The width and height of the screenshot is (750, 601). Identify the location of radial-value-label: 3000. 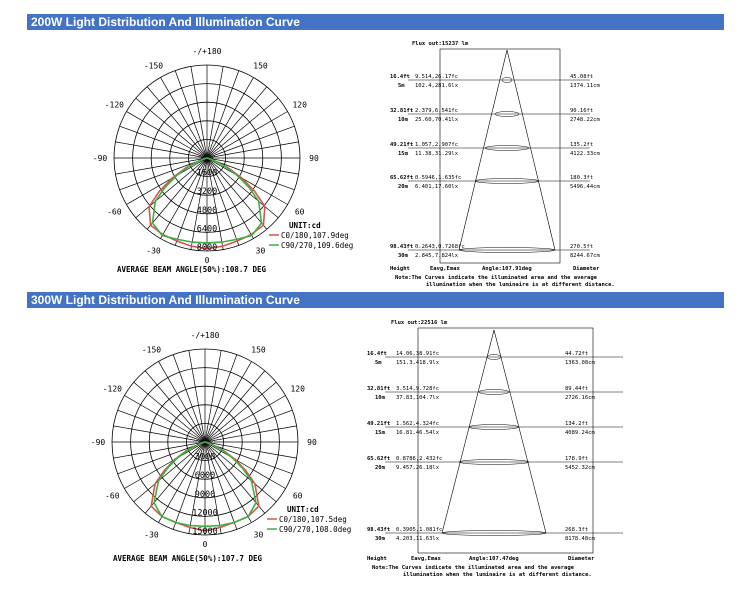
(205, 458).